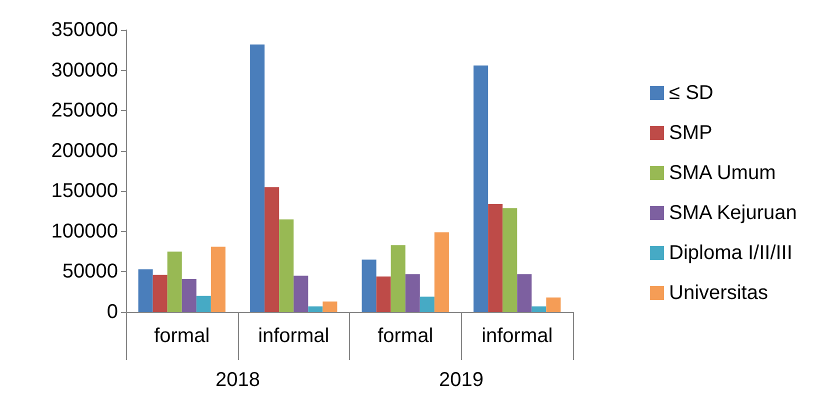 This screenshot has height=408, width=821. What do you see at coordinates (84, 231) in the screenshot?
I see `y-tick-label: 100000` at bounding box center [84, 231].